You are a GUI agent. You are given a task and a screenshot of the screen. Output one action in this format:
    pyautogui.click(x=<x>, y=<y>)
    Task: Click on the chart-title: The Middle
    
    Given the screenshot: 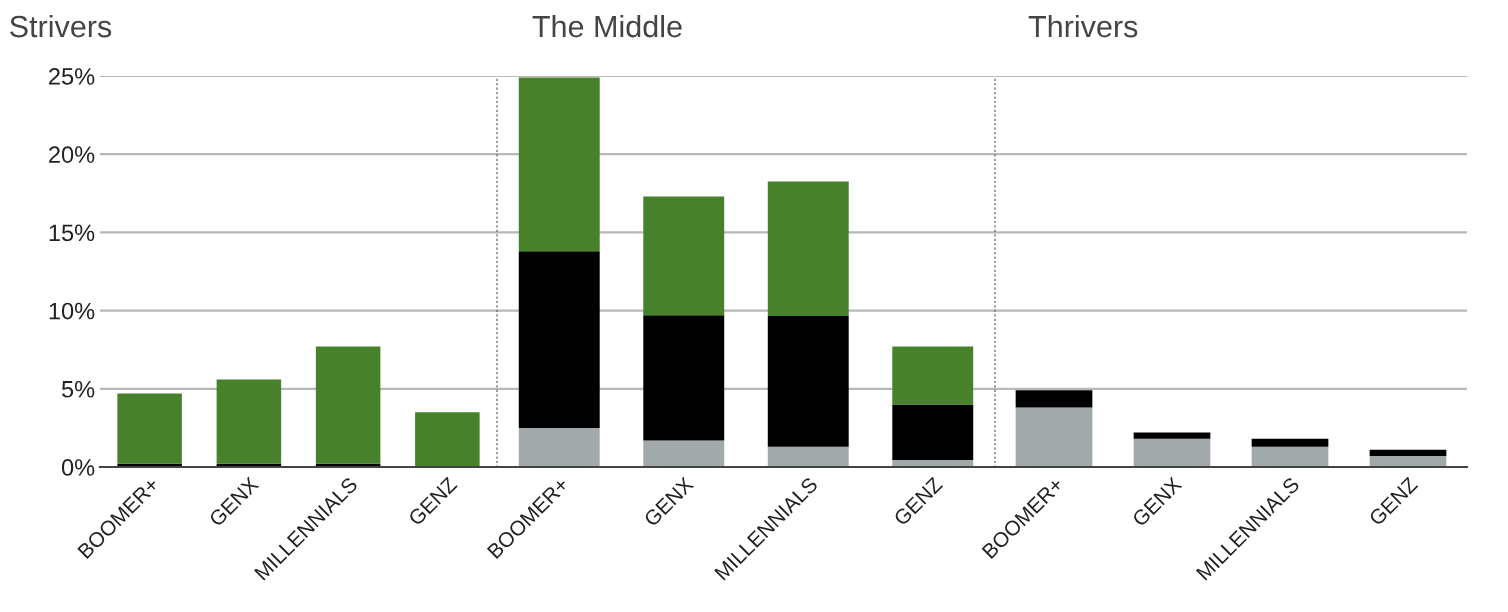 What is the action you would take?
    pyautogui.click(x=607, y=26)
    